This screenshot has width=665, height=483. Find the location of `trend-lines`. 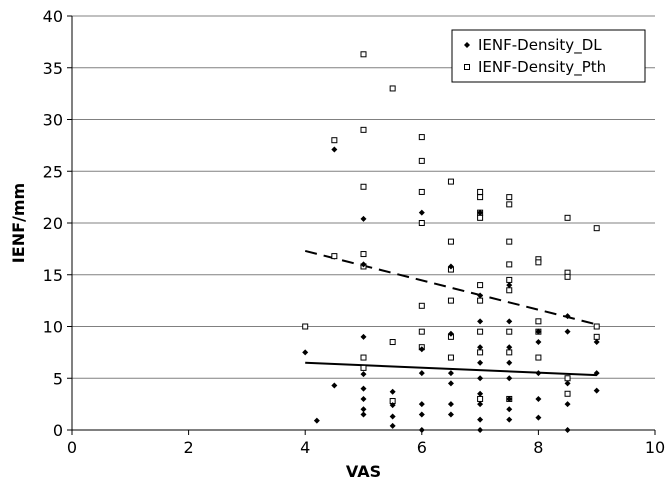

trend-lines is located at coordinates (450, 313).